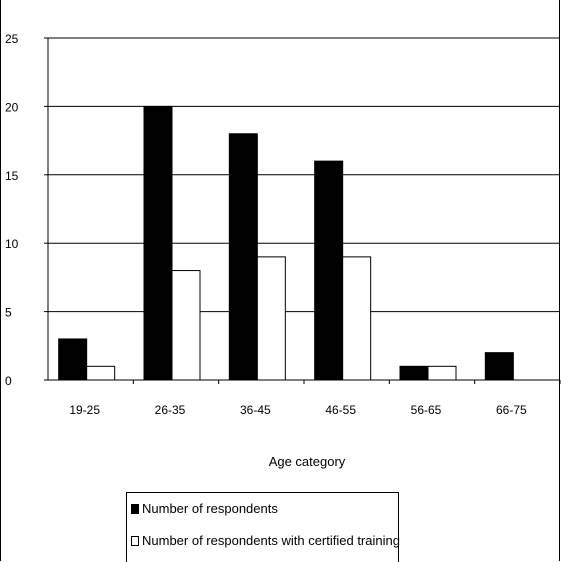 Image resolution: width=561 pixels, height=562 pixels. What do you see at coordinates (426, 410) in the screenshot?
I see `x-tick-label: 56-65` at bounding box center [426, 410].